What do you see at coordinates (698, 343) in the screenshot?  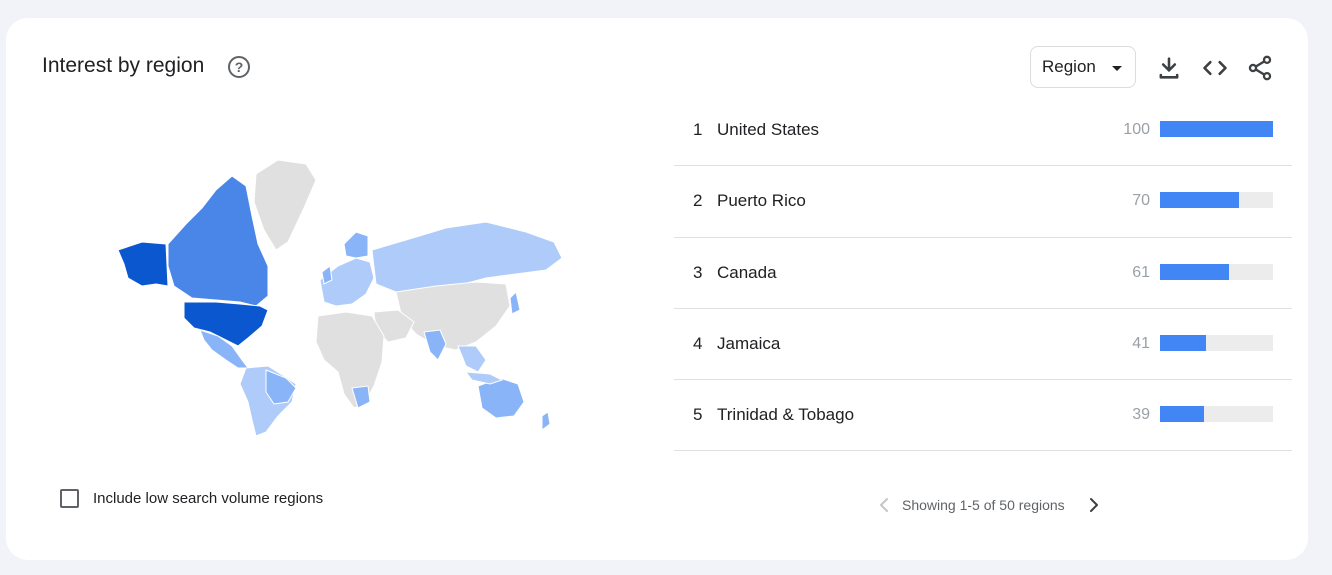 I see `region-rank: 4` at bounding box center [698, 343].